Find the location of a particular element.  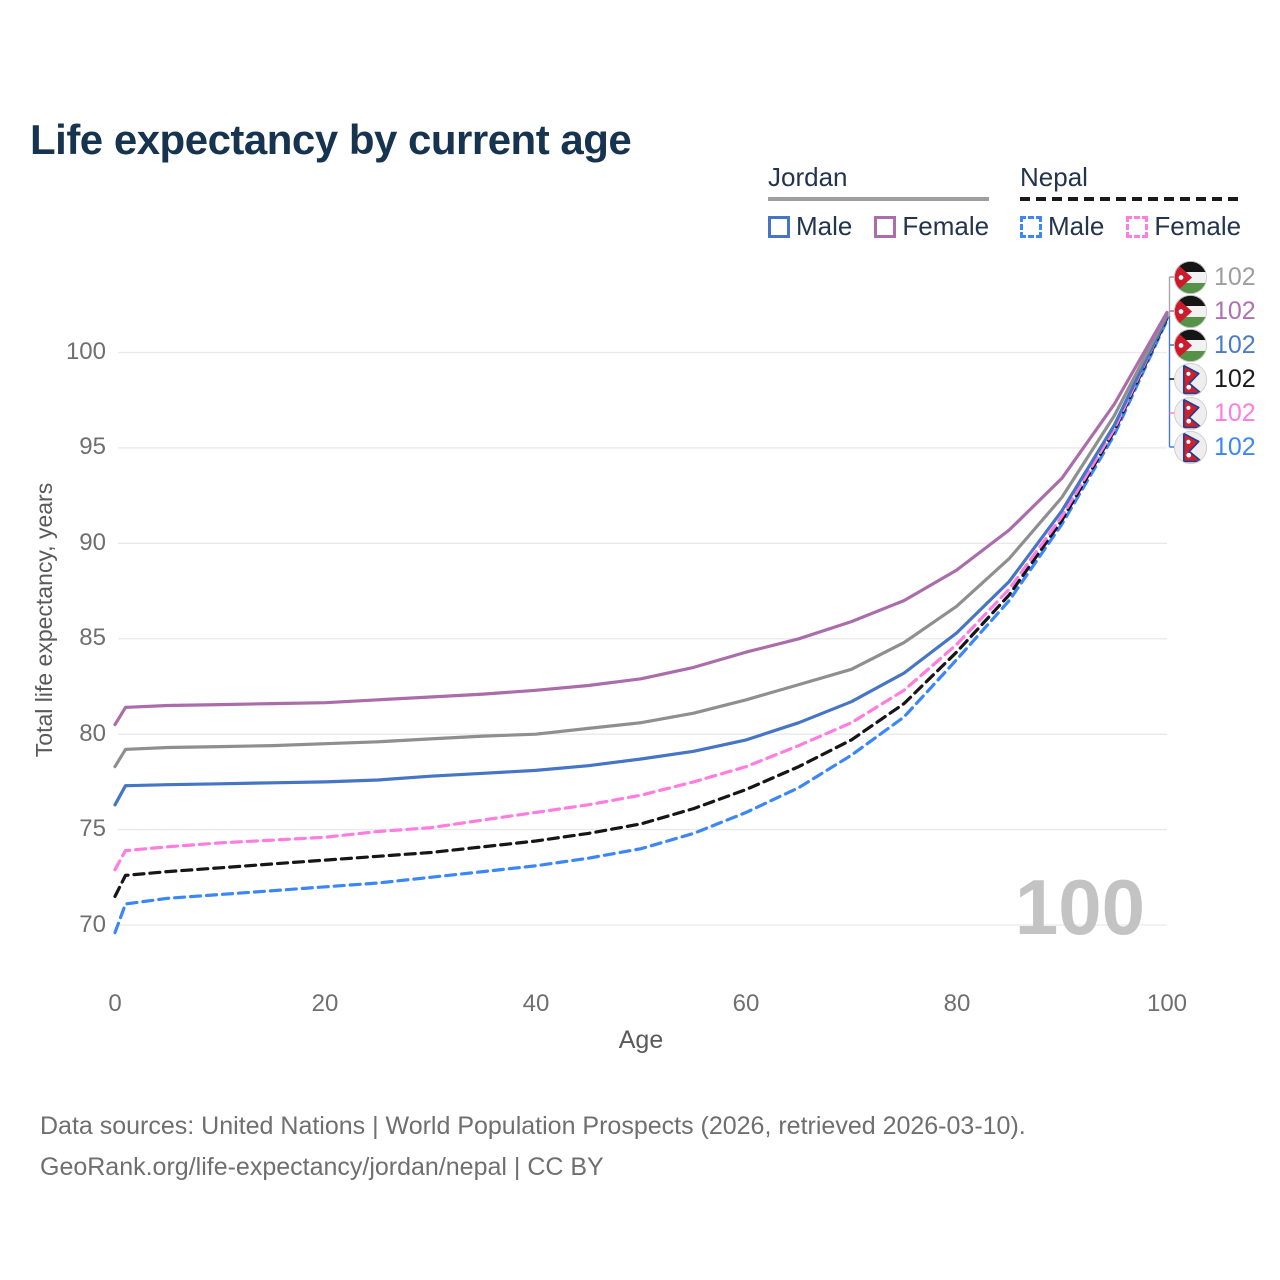

nepal-female-swatch is located at coordinates (1137, 226).